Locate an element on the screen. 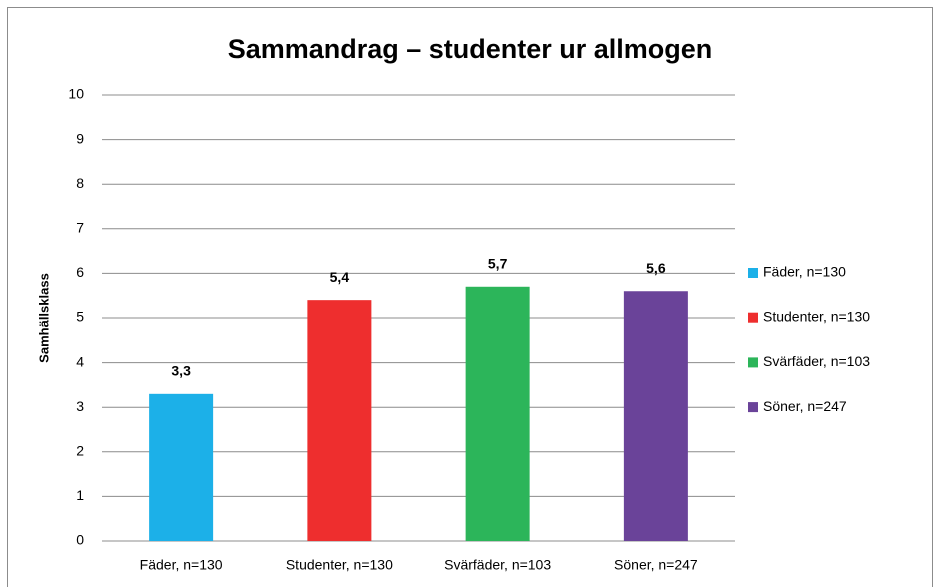  legend-label: Svärfäder, n=103 is located at coordinates (816, 361).